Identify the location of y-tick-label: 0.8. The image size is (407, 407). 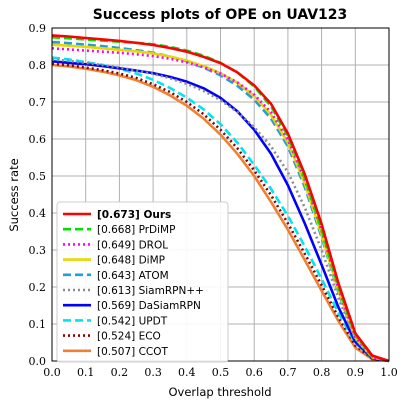
(38, 65).